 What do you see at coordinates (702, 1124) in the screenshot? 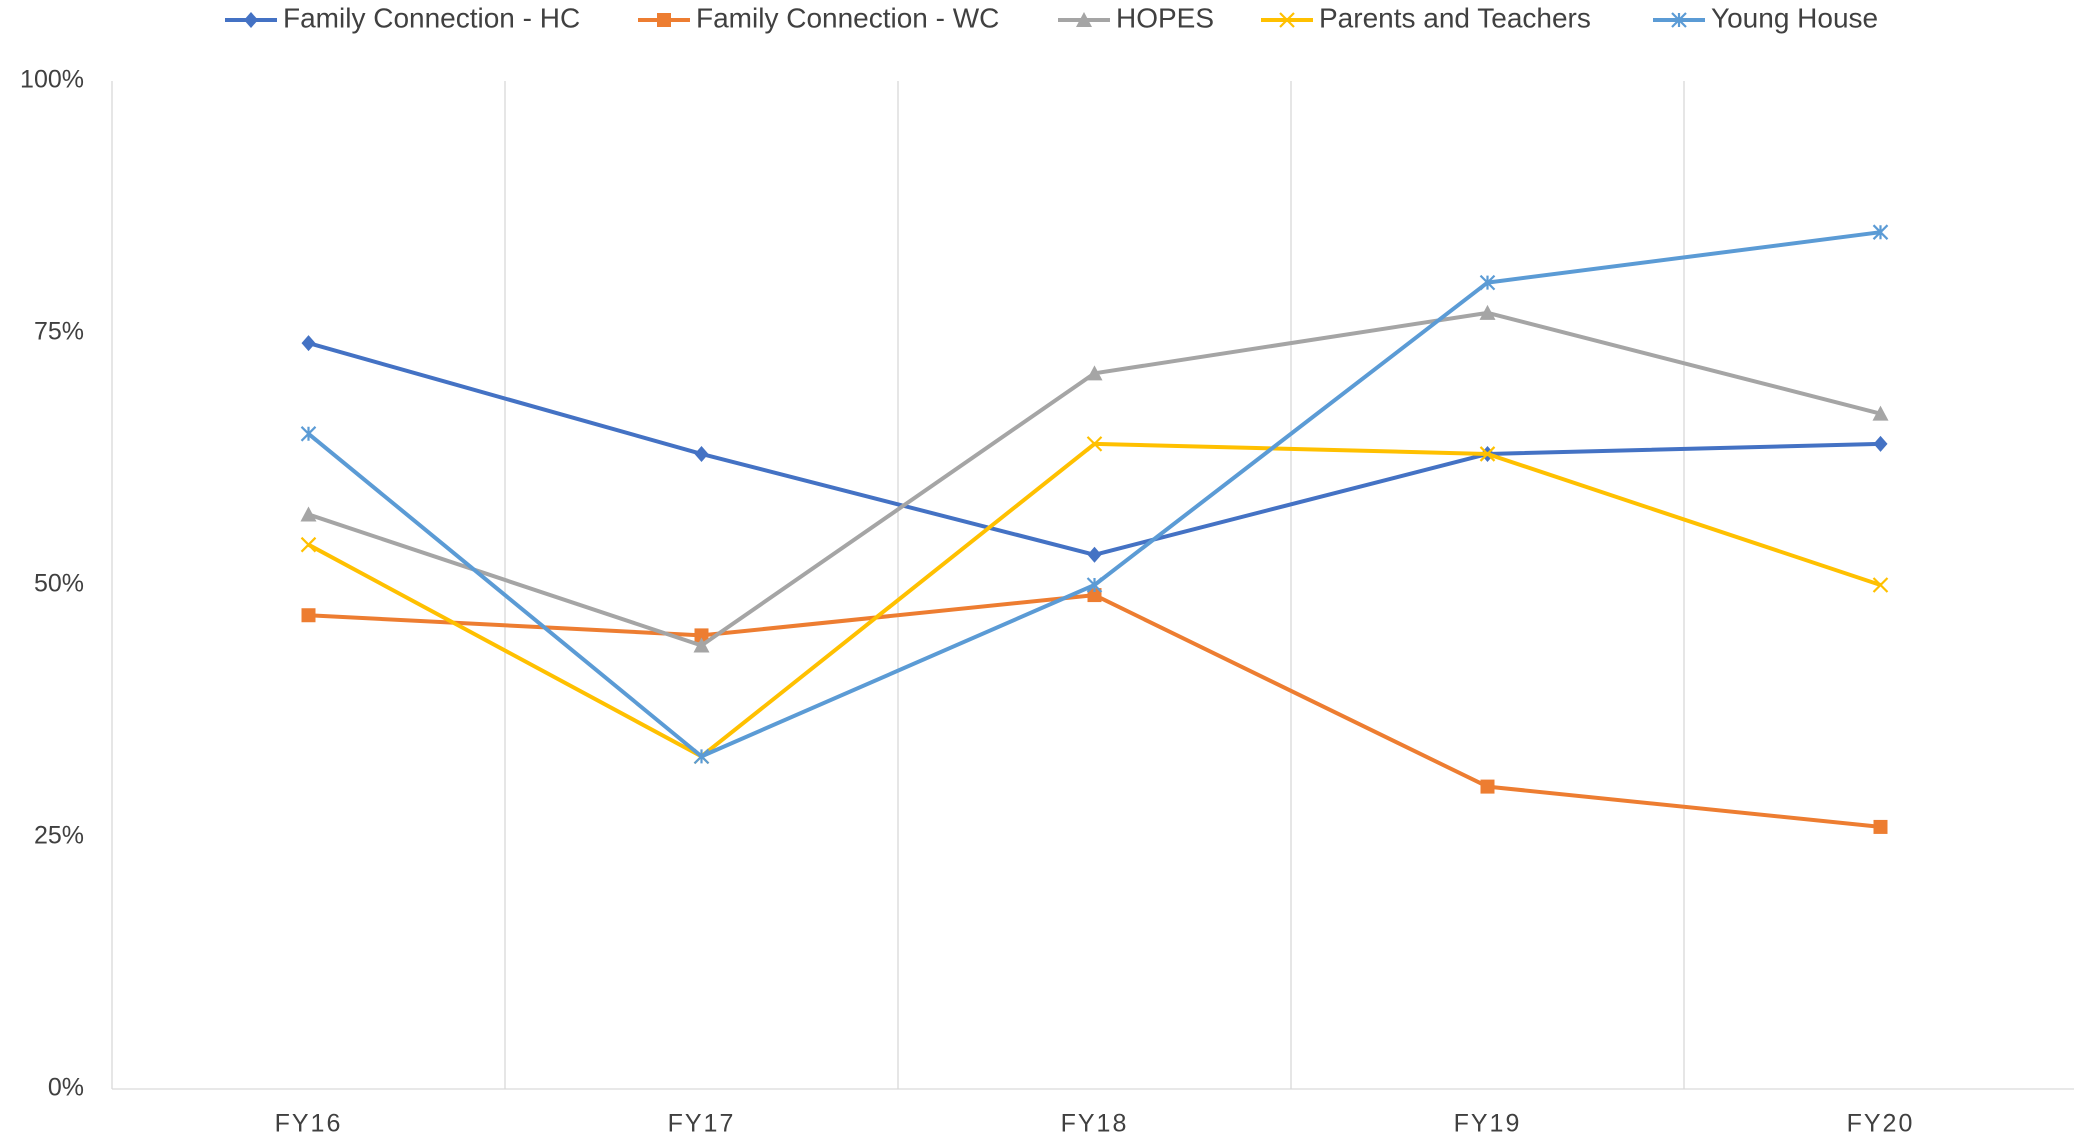
I see `x-tick-label: FY17` at bounding box center [702, 1124].